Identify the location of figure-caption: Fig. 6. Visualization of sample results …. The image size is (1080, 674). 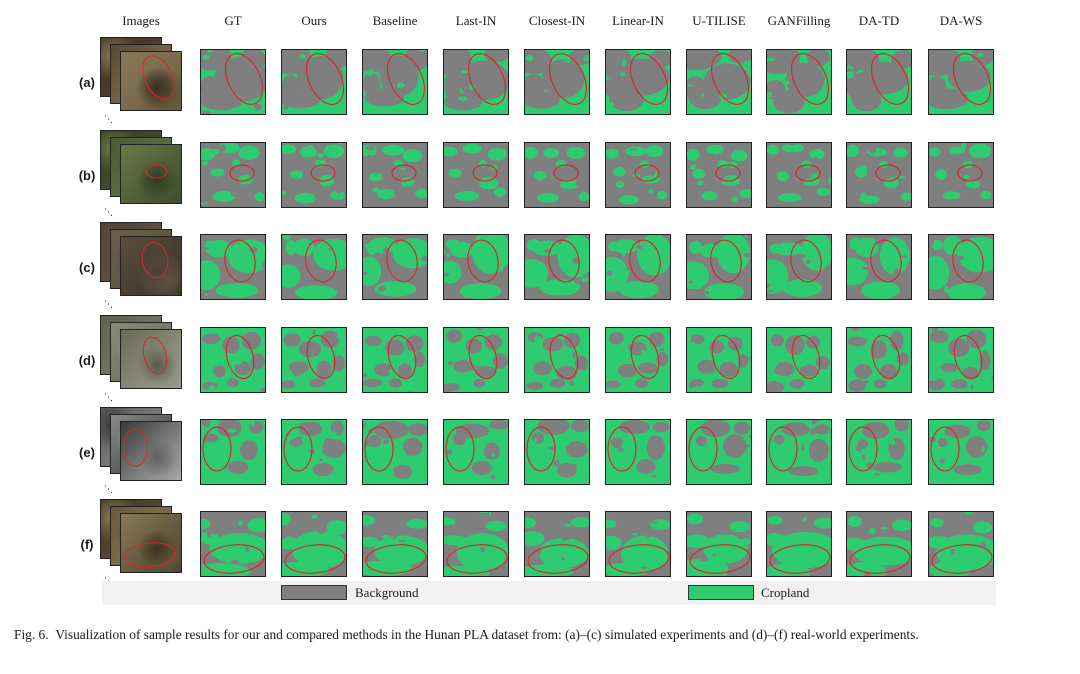
(539, 635).